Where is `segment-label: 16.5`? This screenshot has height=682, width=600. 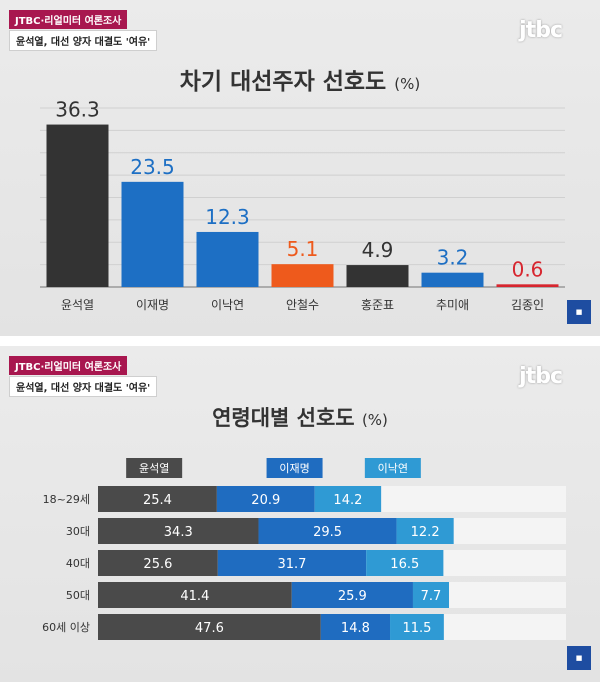
segment-label: 16.5 is located at coordinates (404, 564).